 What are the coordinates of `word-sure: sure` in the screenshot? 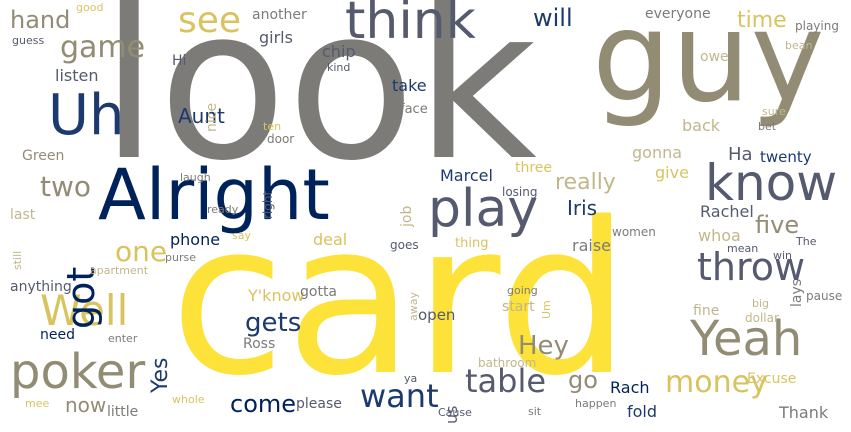 It's located at (774, 111).